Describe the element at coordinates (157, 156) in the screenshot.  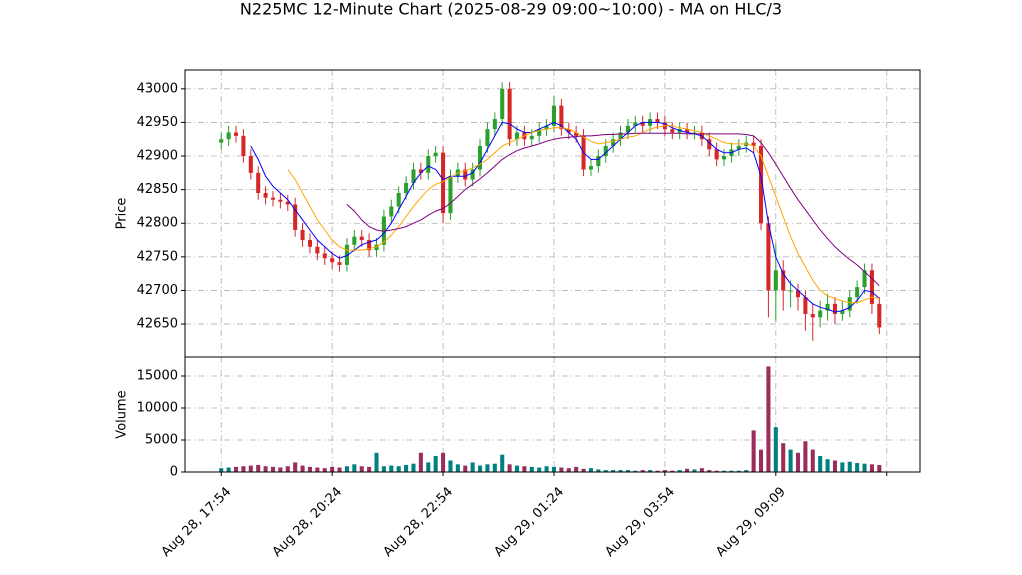
I see `y-tick-label: 42900` at that location.